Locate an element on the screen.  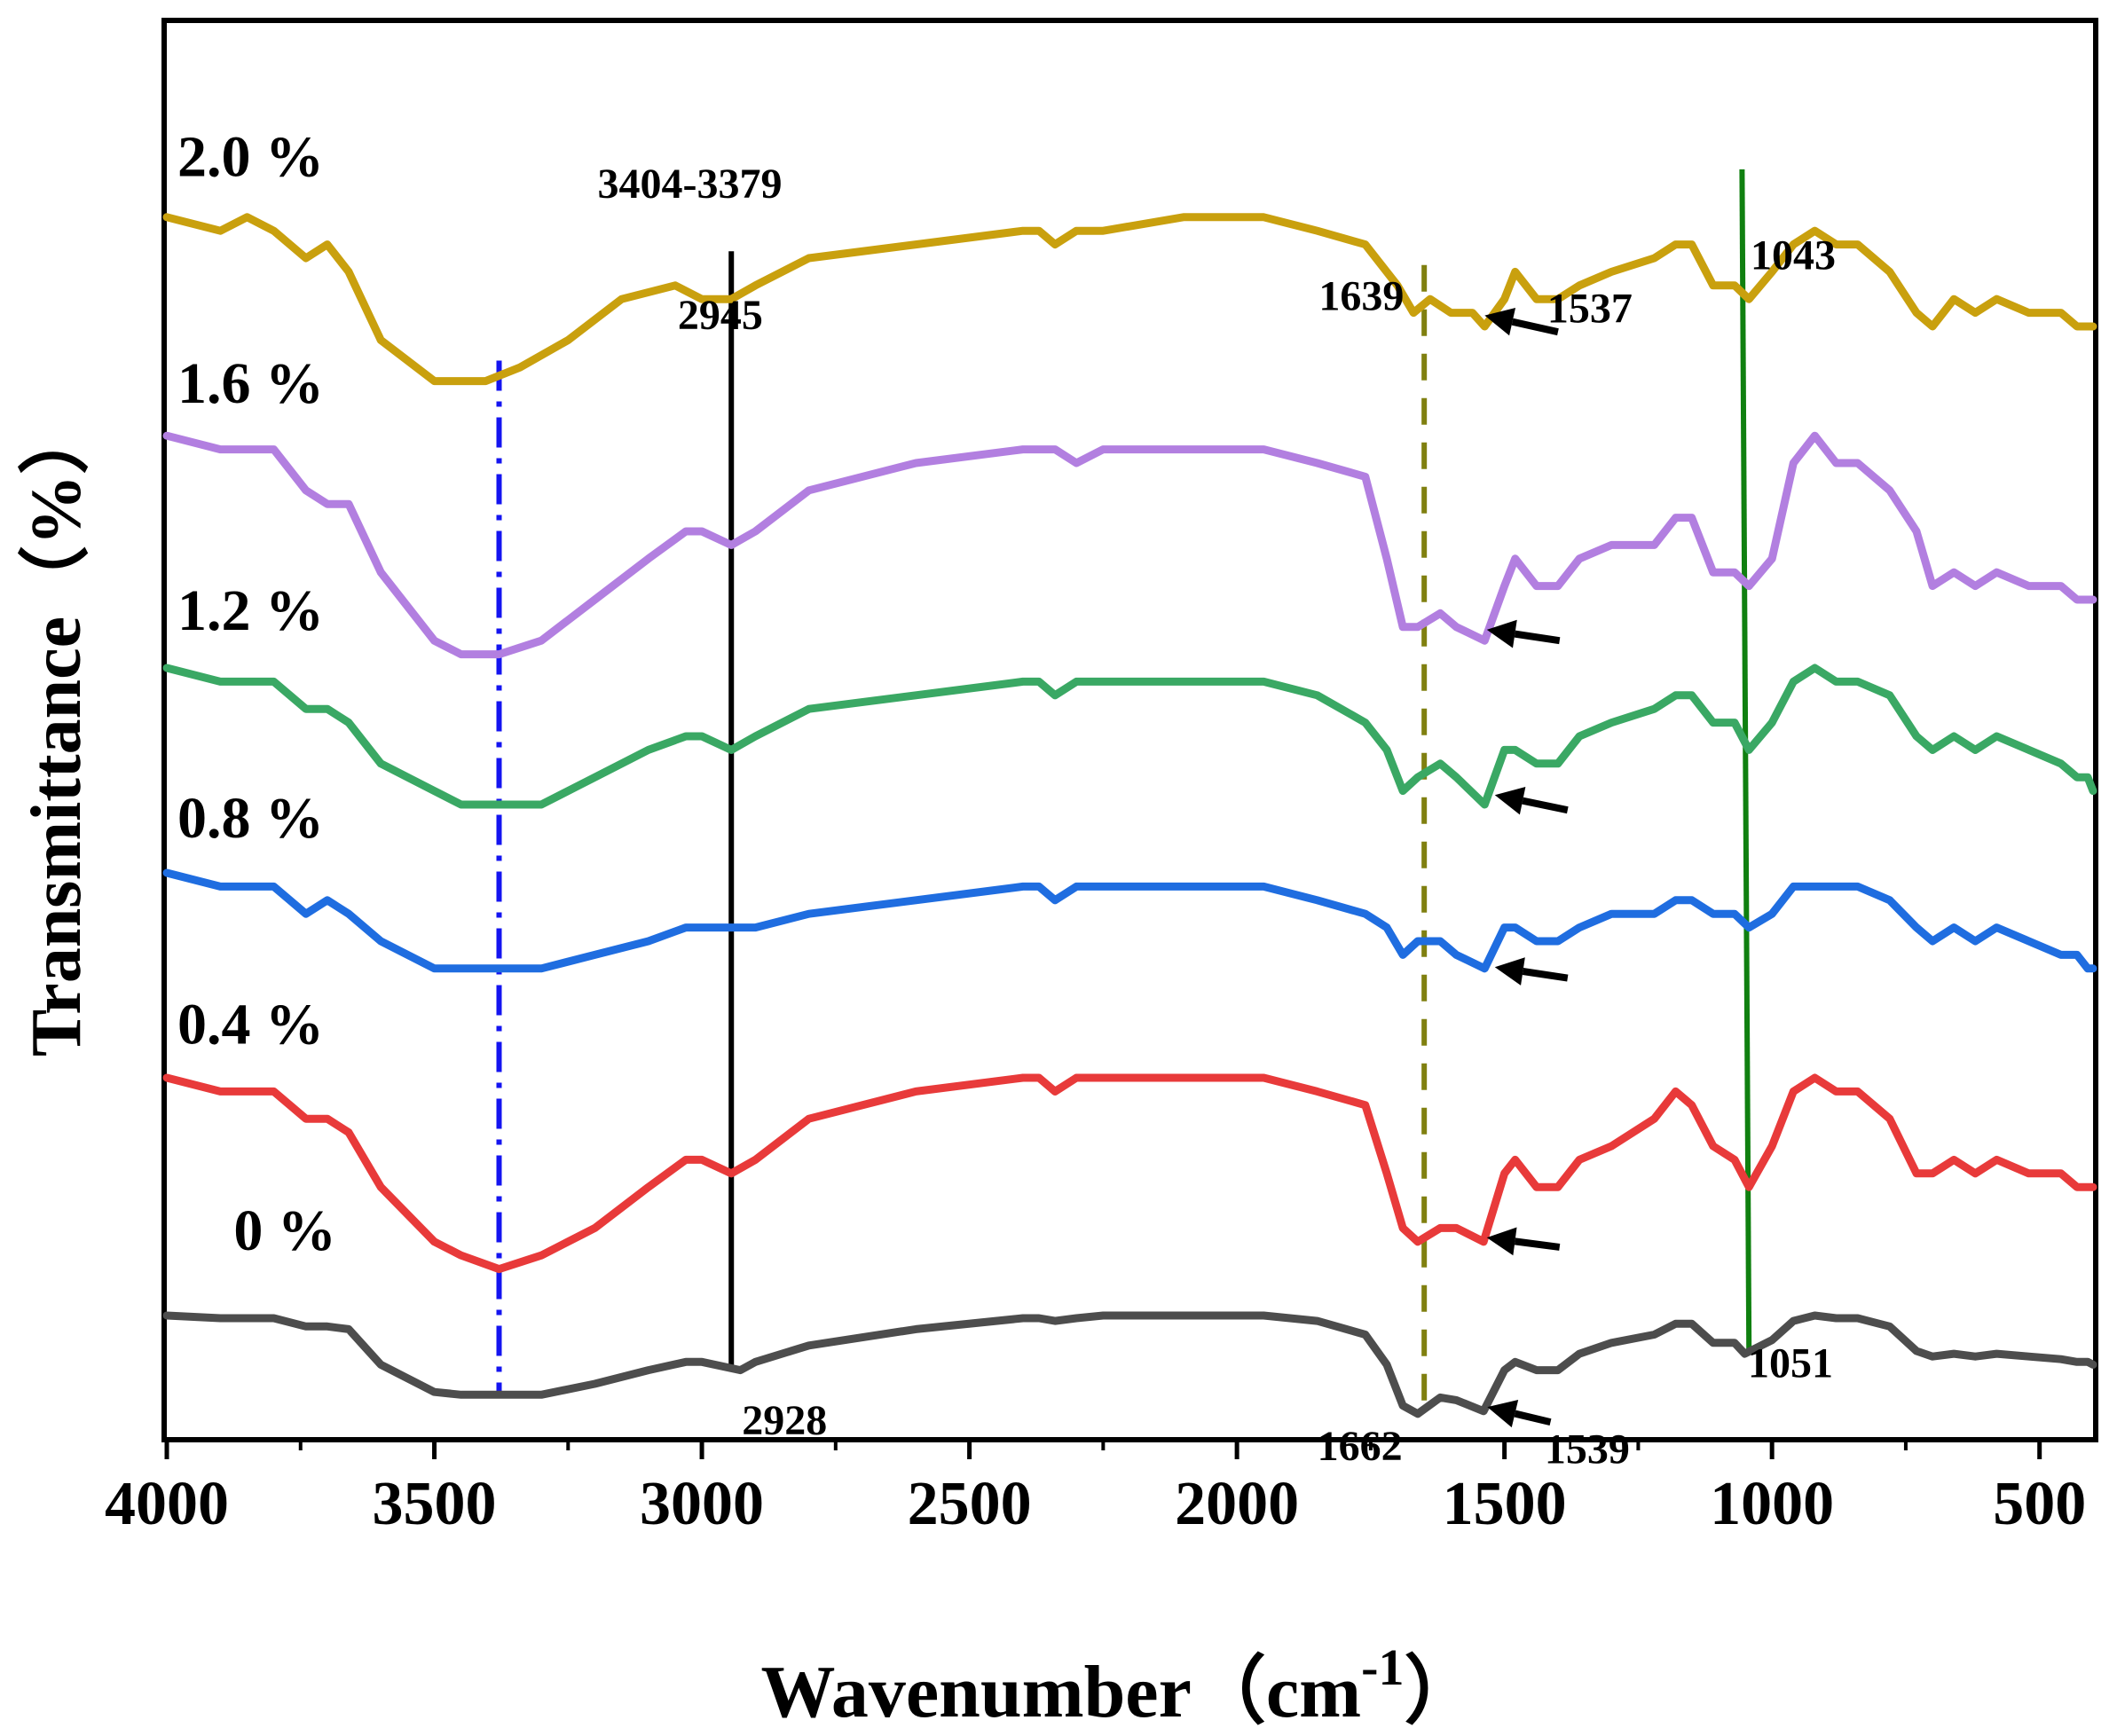
x-axis-title-close: ） is located at coordinates (1441, 1692).